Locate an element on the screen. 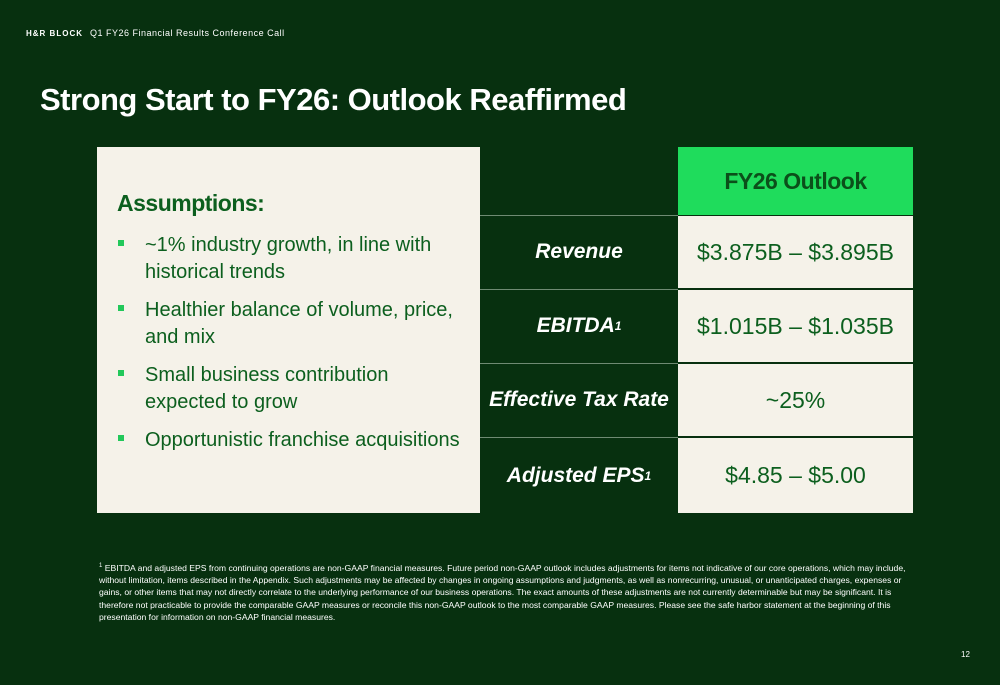 The image size is (1000, 685). table-row-label-ebitda: EBITDA 1 is located at coordinates (579, 325).